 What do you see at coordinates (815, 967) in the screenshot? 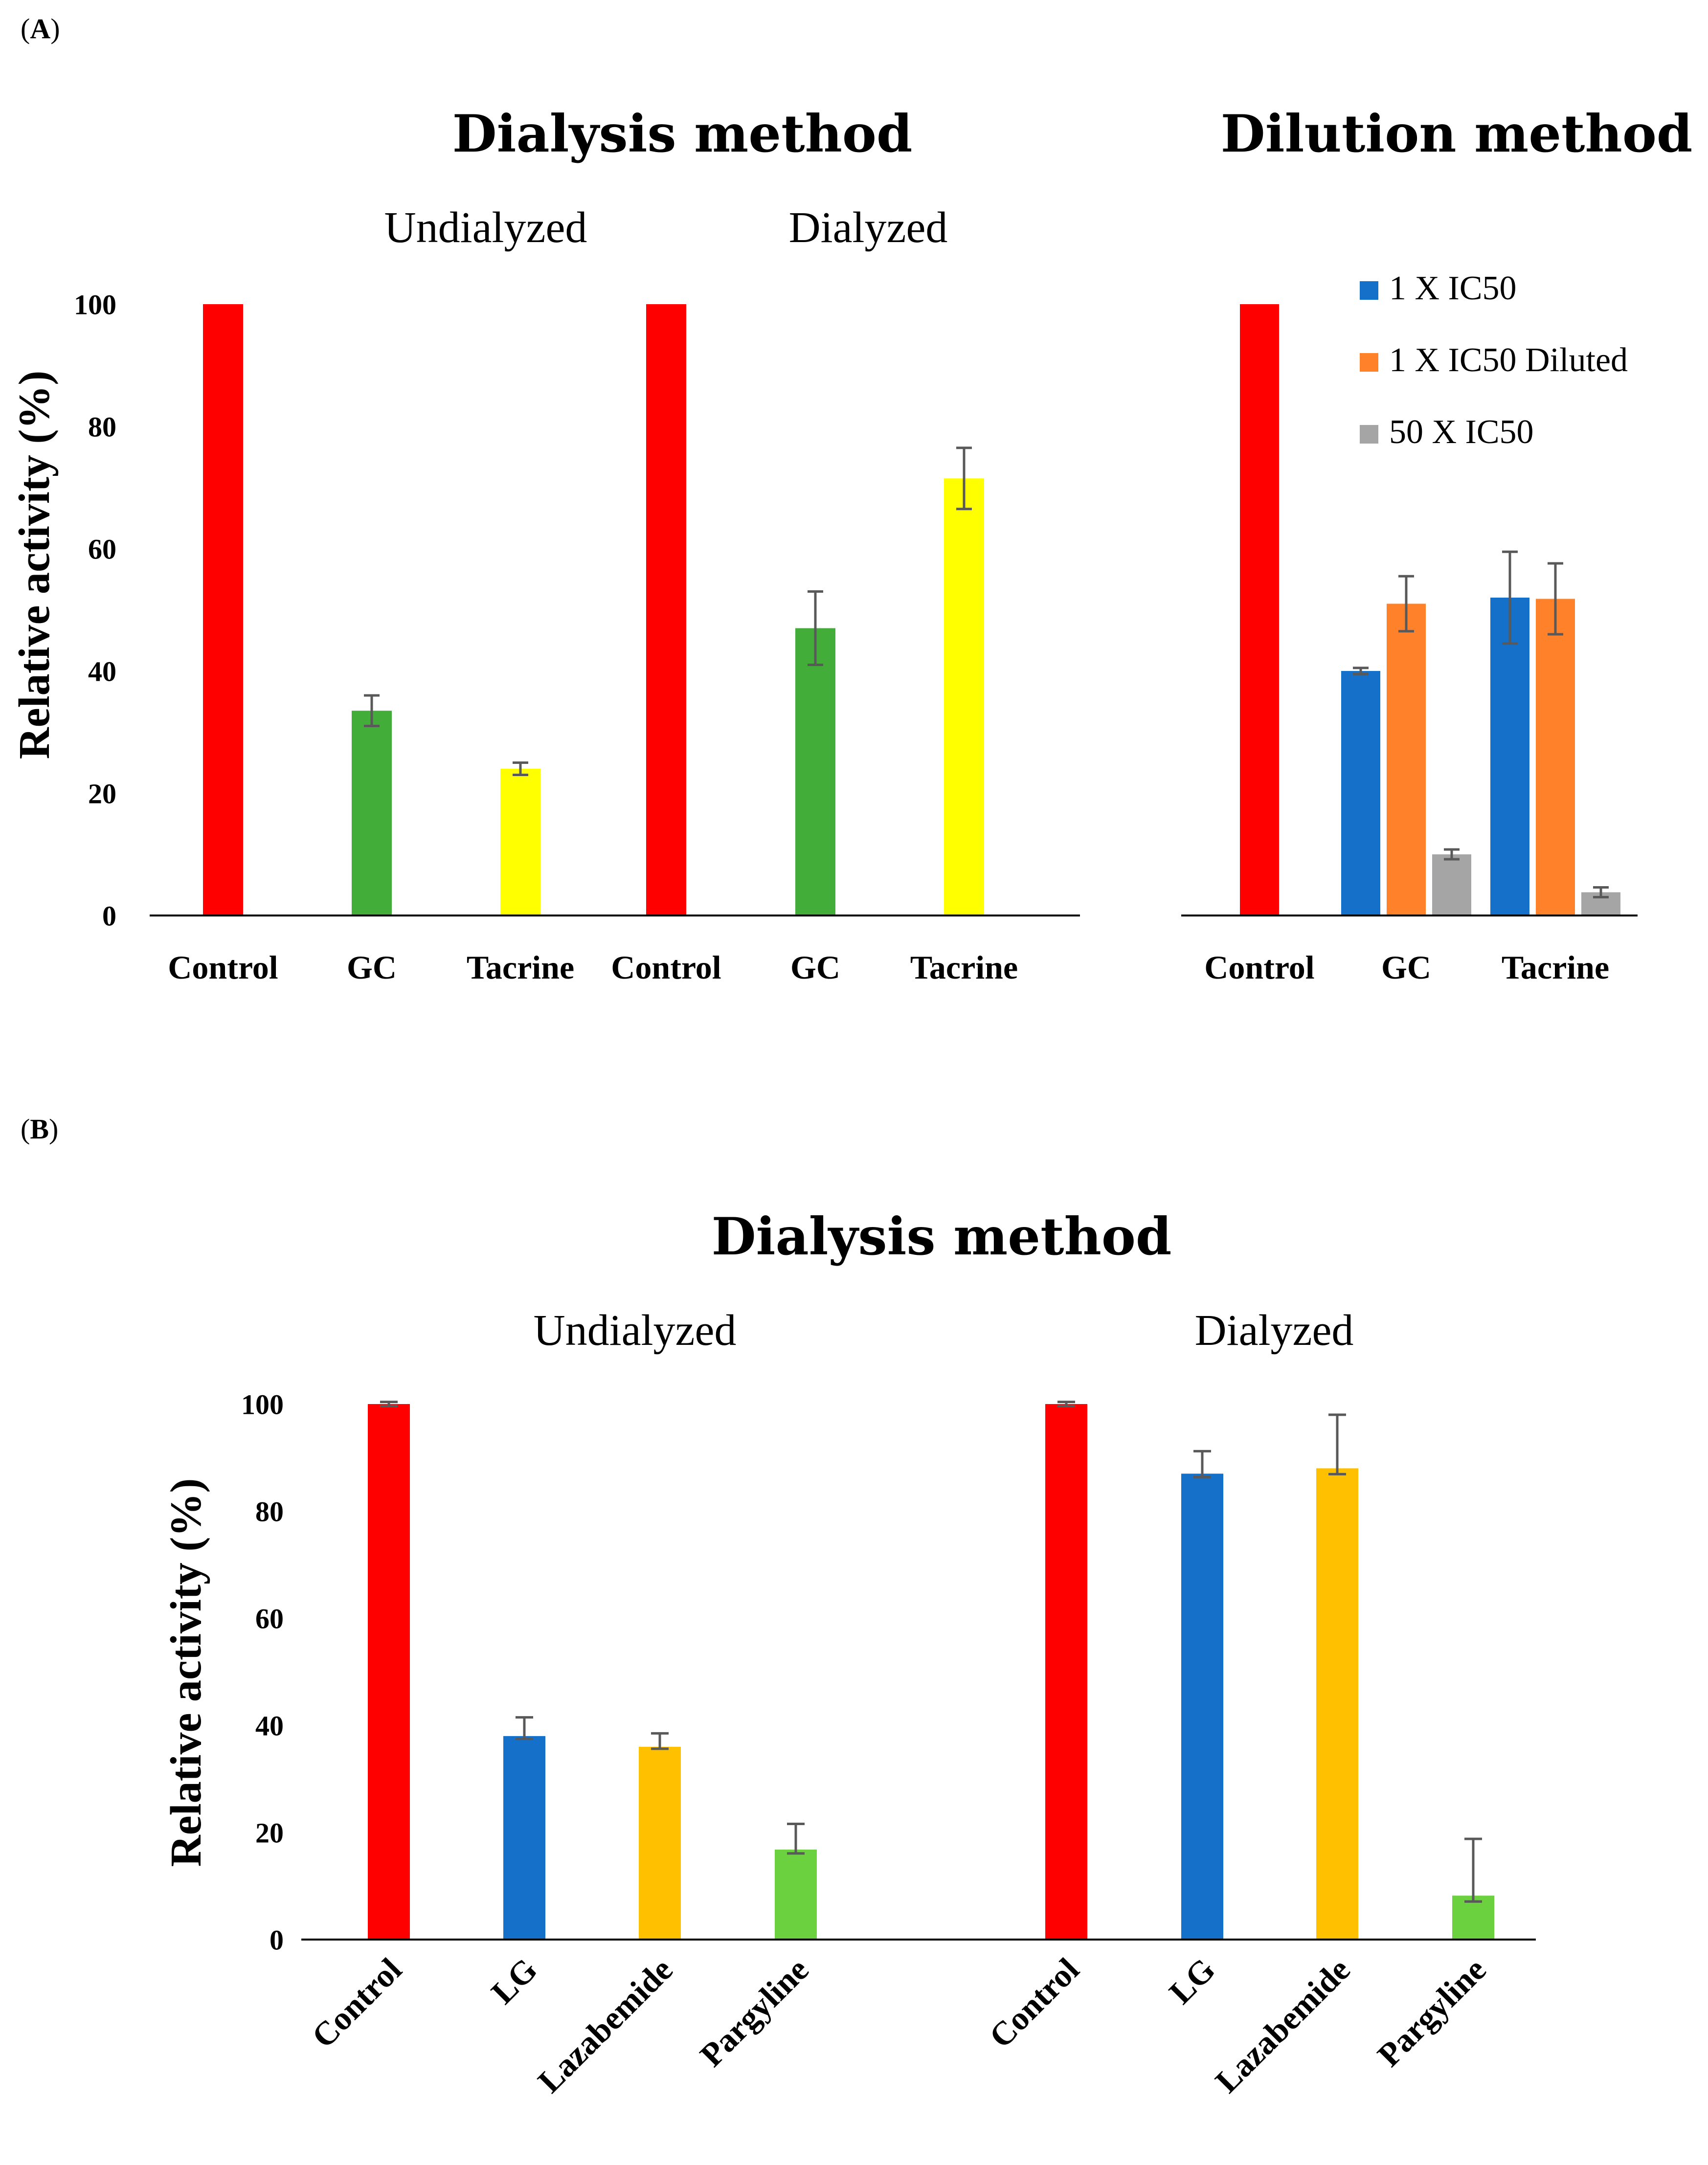
I see `x-tick-gc-4: GC` at bounding box center [815, 967].